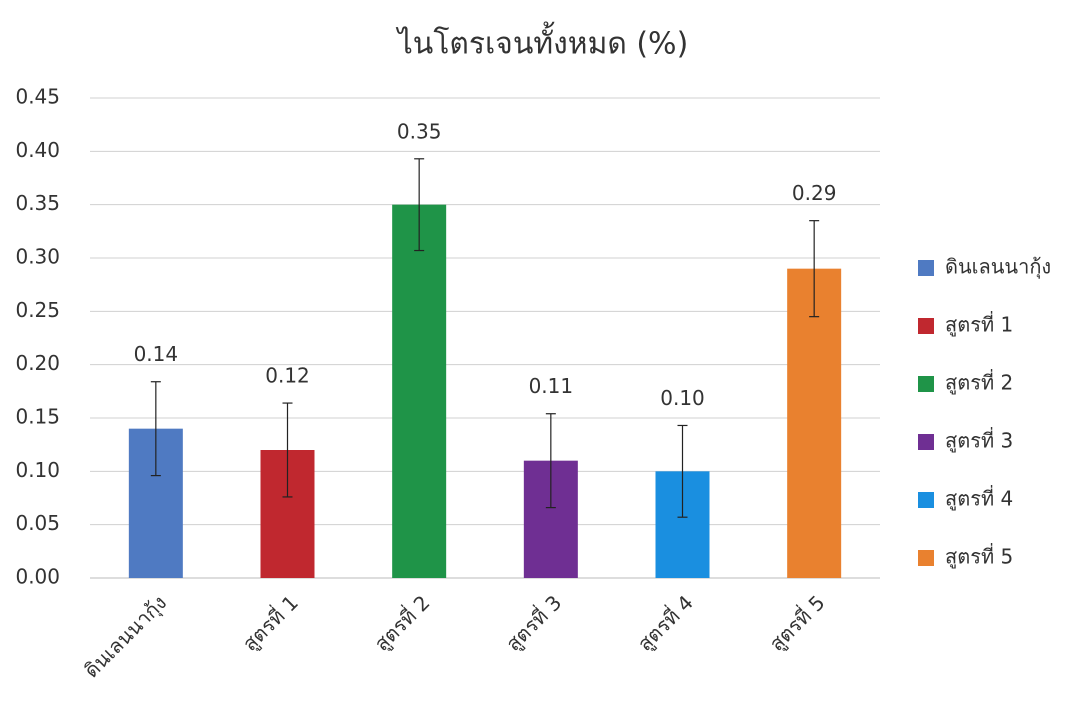 Image resolution: width=1087 pixels, height=726 pixels. What do you see at coordinates (796, 622) in the screenshot?
I see `x-tick-label: สูตรที่ 5` at bounding box center [796, 622].